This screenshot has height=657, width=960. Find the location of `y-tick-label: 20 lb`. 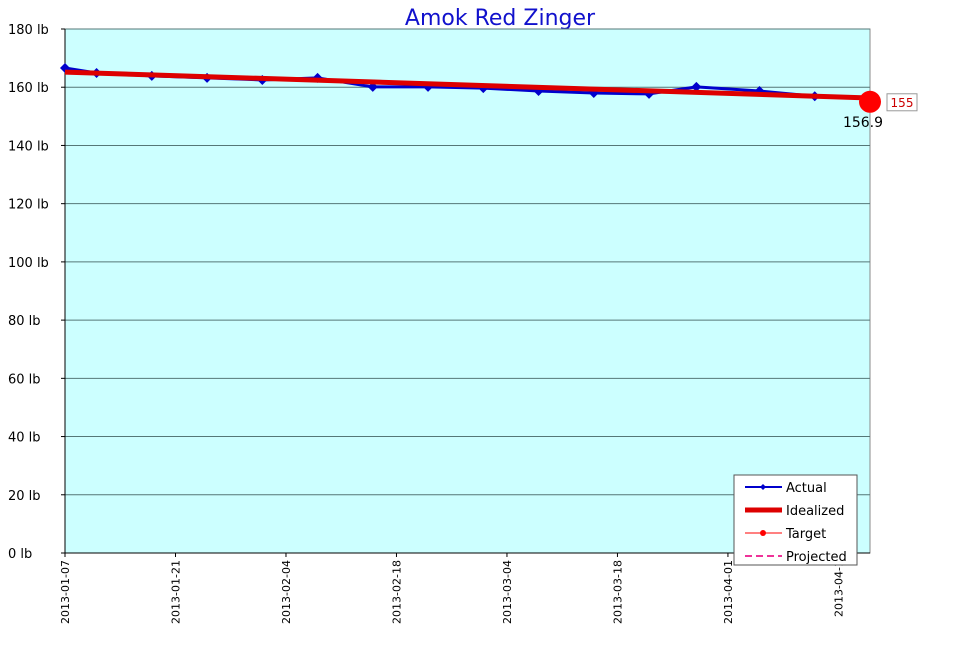

y-tick-label: 20 lb is located at coordinates (24, 496).